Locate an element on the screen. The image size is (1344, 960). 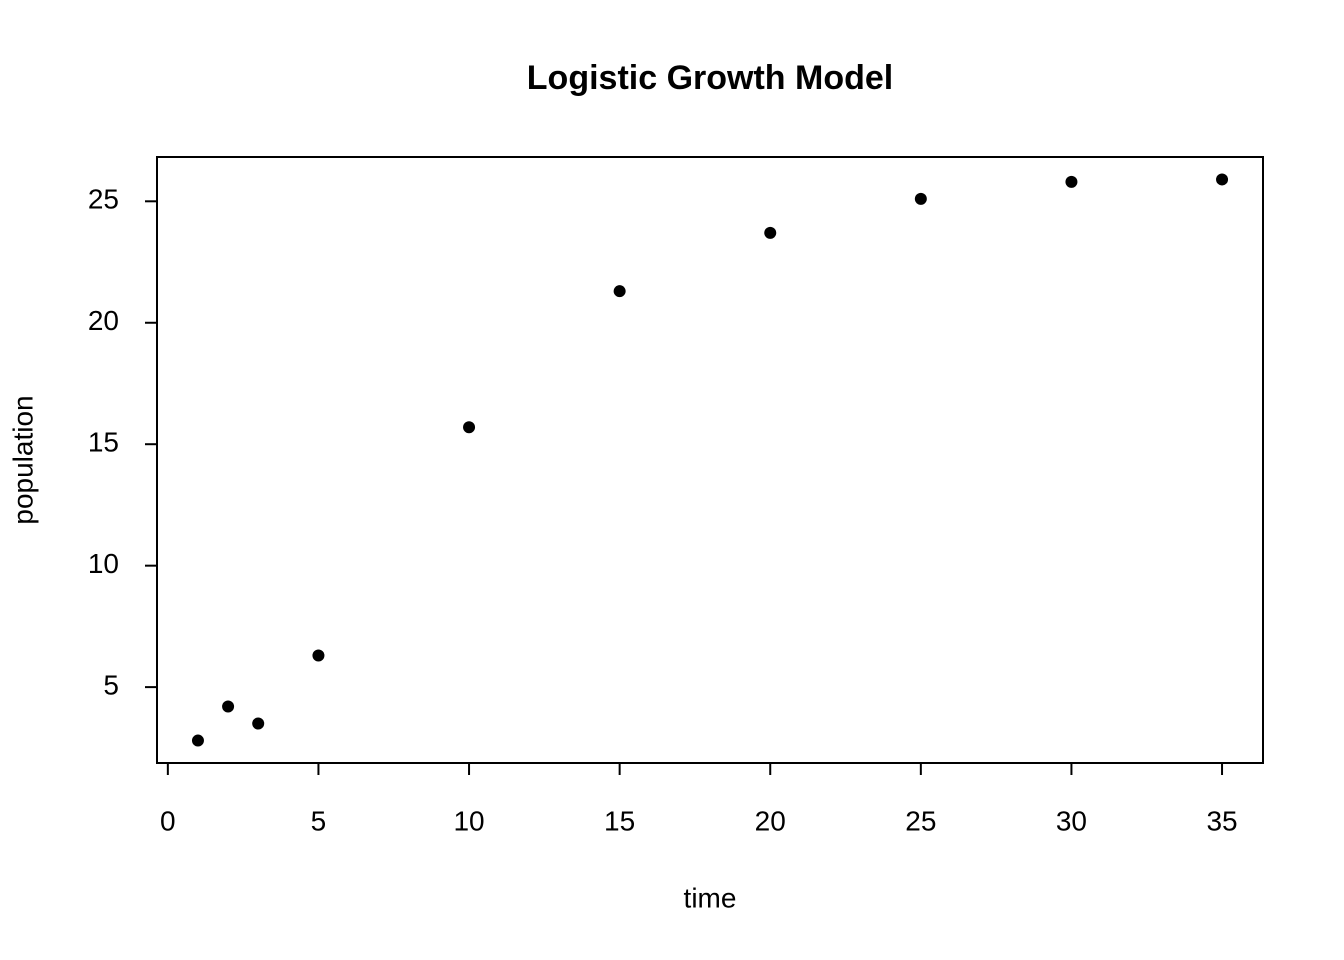
x-tick-label: 20 is located at coordinates (770, 820).